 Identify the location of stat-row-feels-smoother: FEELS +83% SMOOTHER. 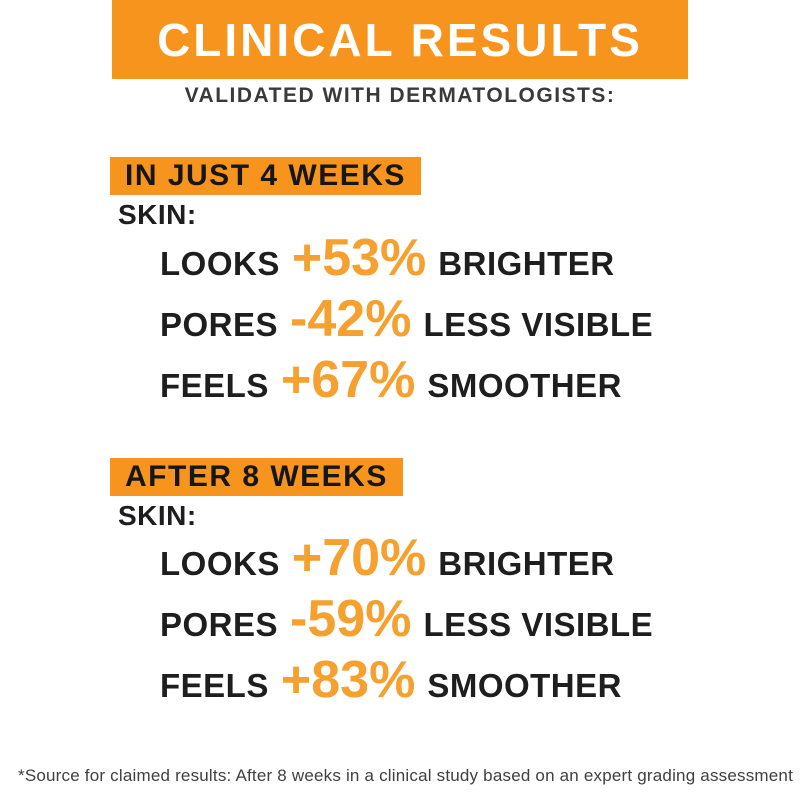
(406, 680).